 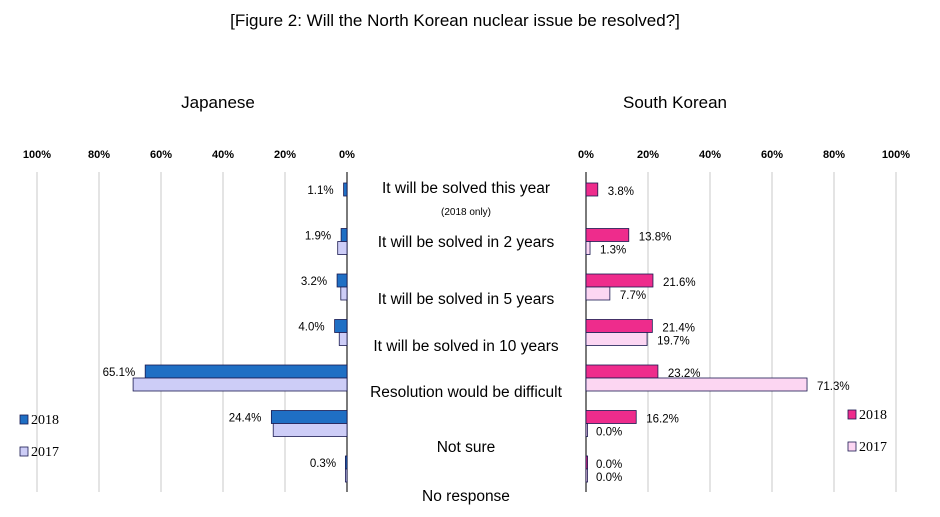 What do you see at coordinates (314, 282) in the screenshot?
I see `japanese-value-label: 3.2%` at bounding box center [314, 282].